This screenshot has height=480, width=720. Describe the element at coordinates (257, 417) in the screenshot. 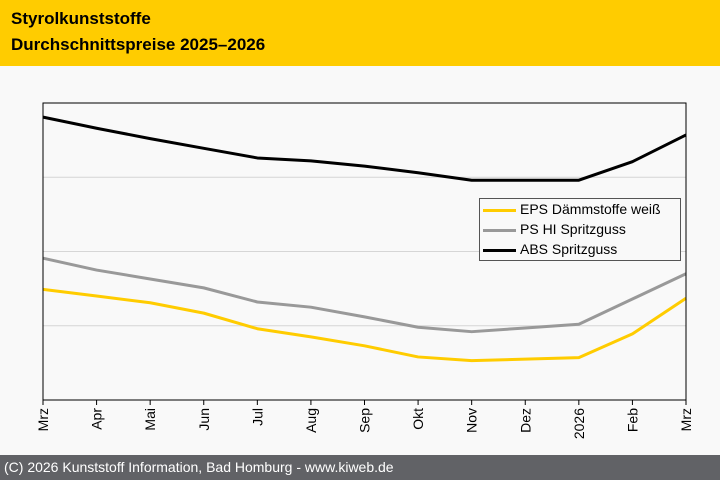

I see `x-tick-label: Jul` at that location.